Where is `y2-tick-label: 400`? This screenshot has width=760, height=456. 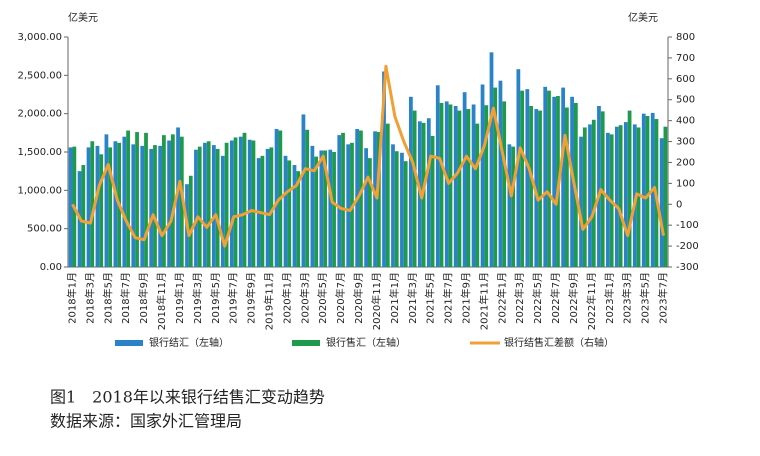 y2-tick-label: 400 is located at coordinates (685, 121).